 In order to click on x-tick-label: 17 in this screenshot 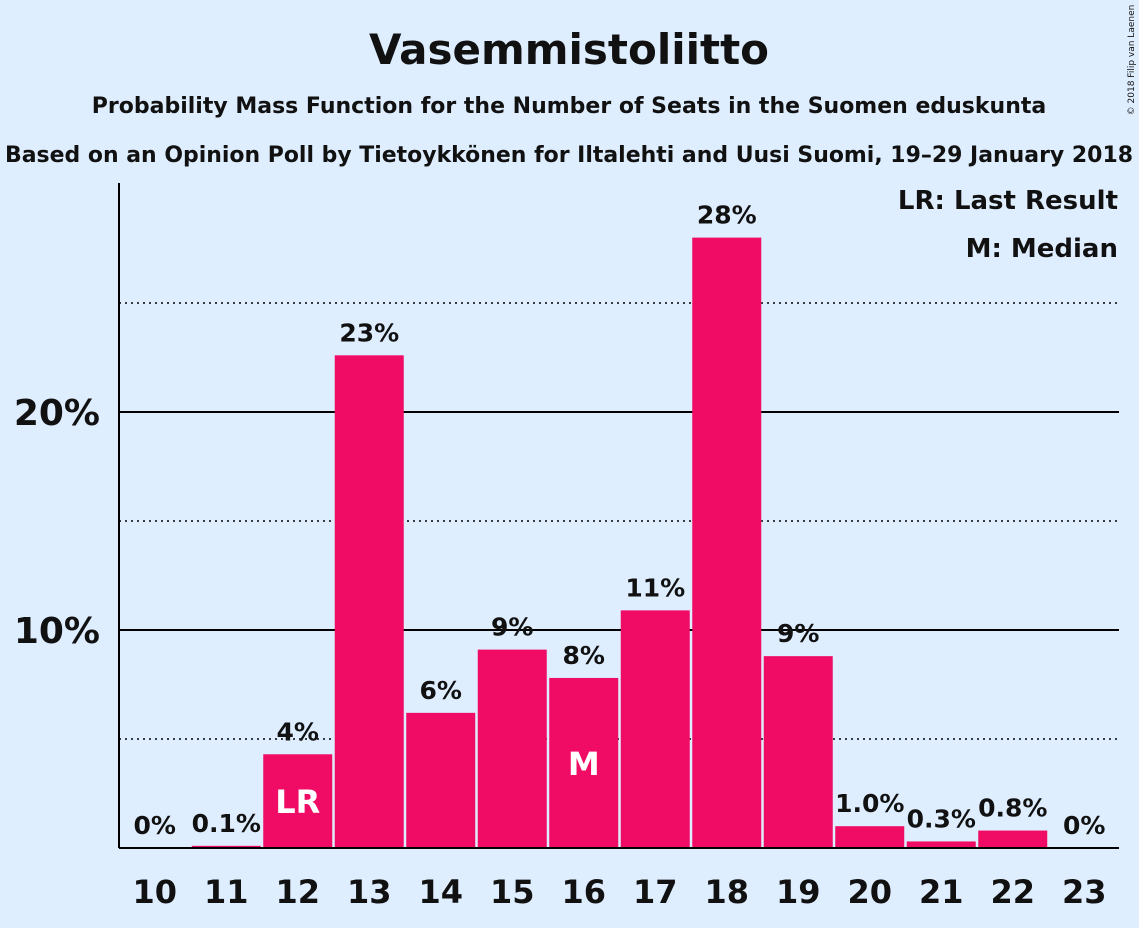, I will do `click(655, 892)`.